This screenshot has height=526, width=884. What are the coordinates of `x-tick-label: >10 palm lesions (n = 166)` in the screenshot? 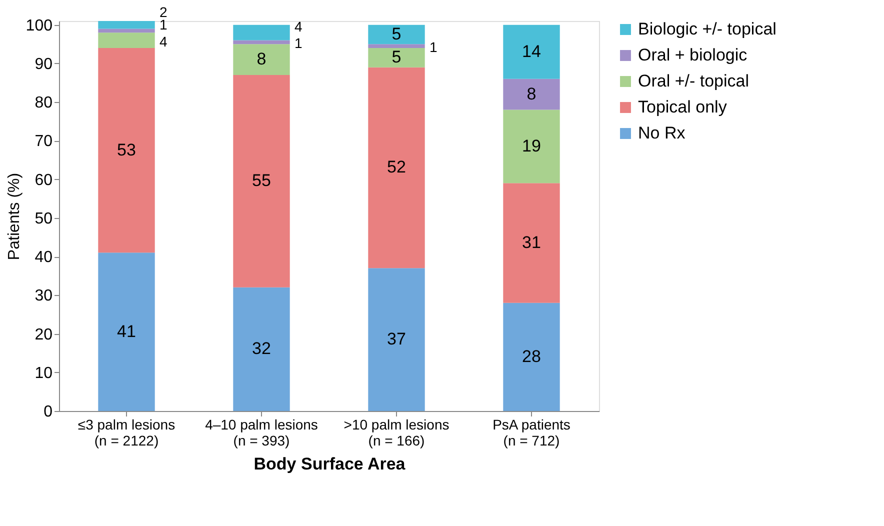 It's located at (397, 432).